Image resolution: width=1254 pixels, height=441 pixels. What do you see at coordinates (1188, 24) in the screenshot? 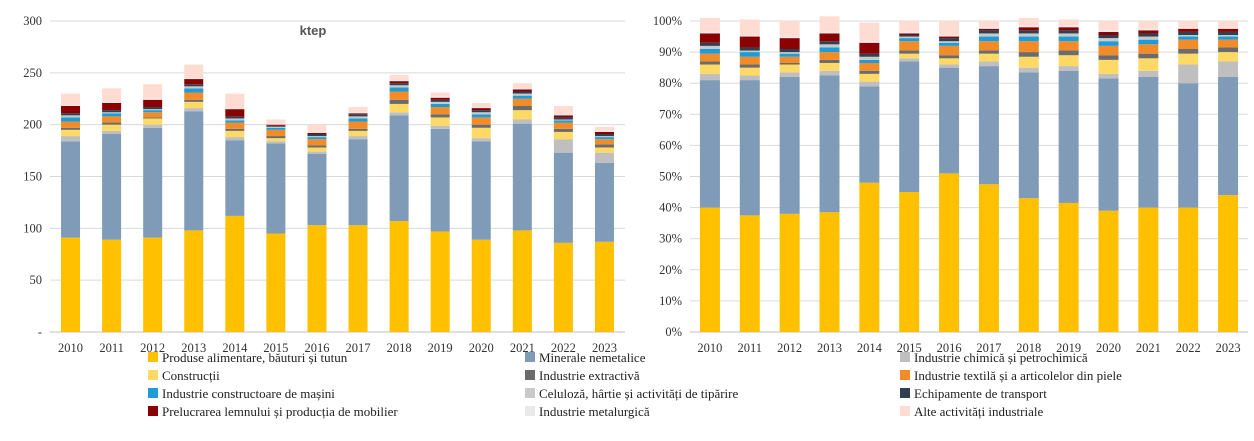
I see `pct-bar-alte-2022` at bounding box center [1188, 24].